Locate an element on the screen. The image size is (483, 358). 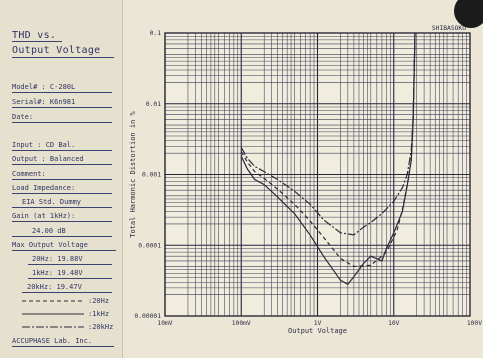
footer-label: ACCUPHASE Lab. Inc. is located at coordinates (52, 341).